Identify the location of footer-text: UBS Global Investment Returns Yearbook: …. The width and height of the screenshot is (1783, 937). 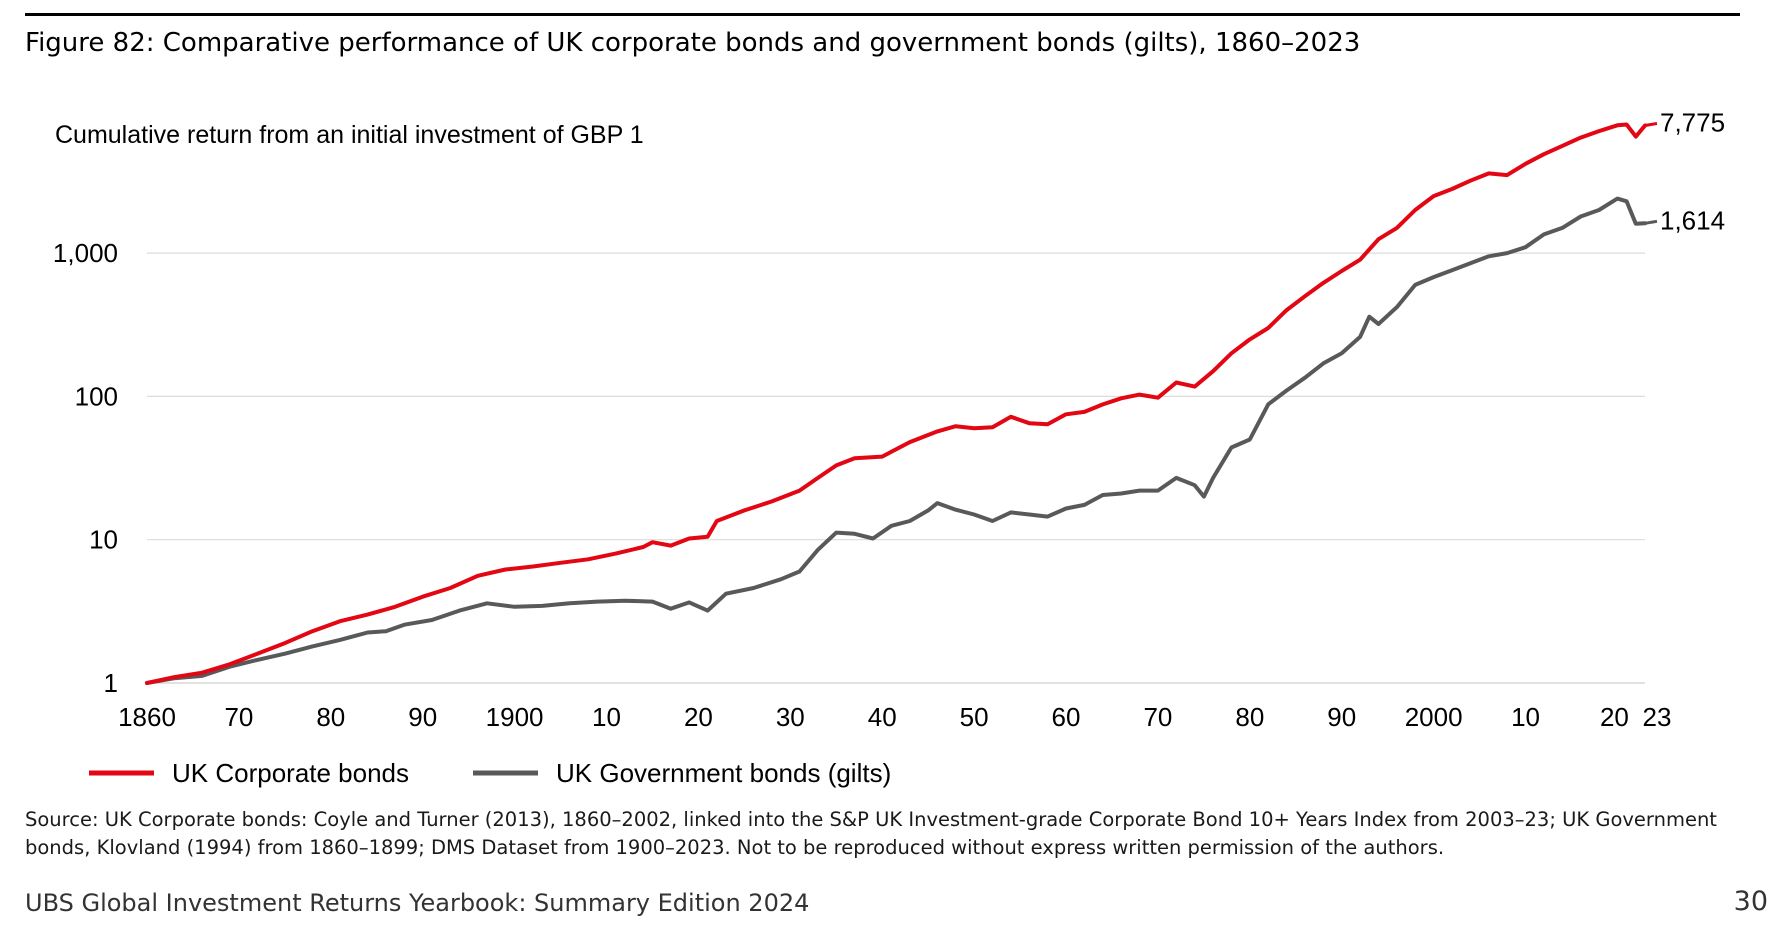
(417, 903).